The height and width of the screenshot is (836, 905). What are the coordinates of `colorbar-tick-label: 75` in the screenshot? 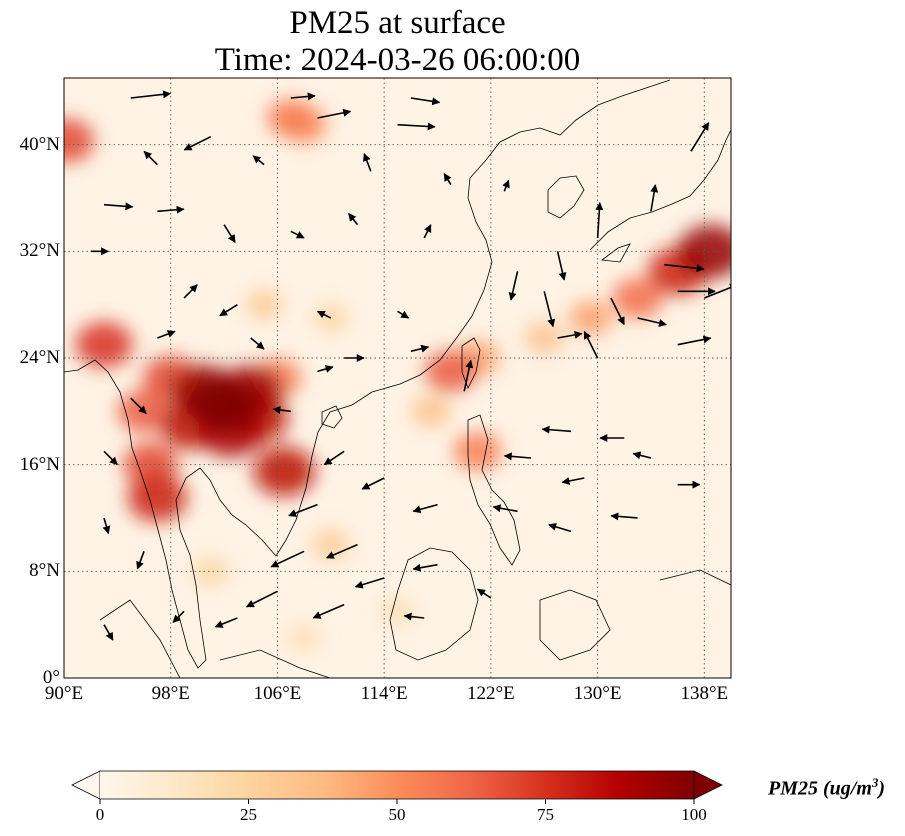 It's located at (545, 814).